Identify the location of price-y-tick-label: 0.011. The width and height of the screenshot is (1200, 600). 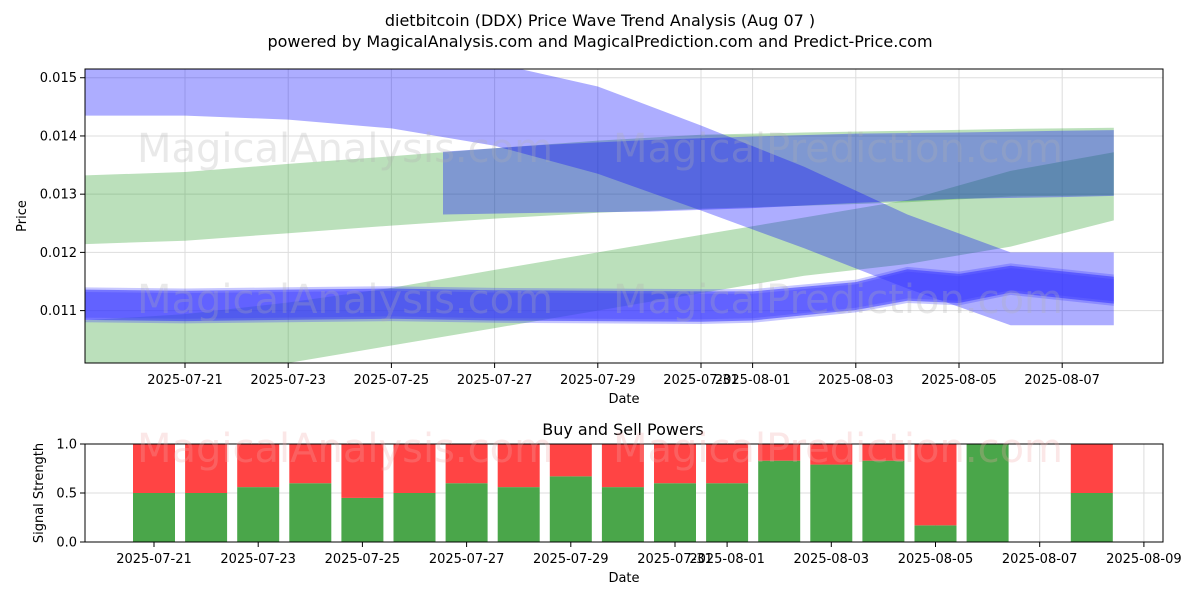
(58, 311).